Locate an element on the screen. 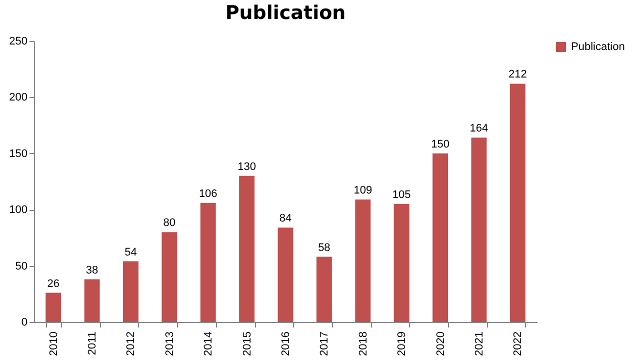 The width and height of the screenshot is (642, 362). x-tick-label: 2021 is located at coordinates (479, 344).